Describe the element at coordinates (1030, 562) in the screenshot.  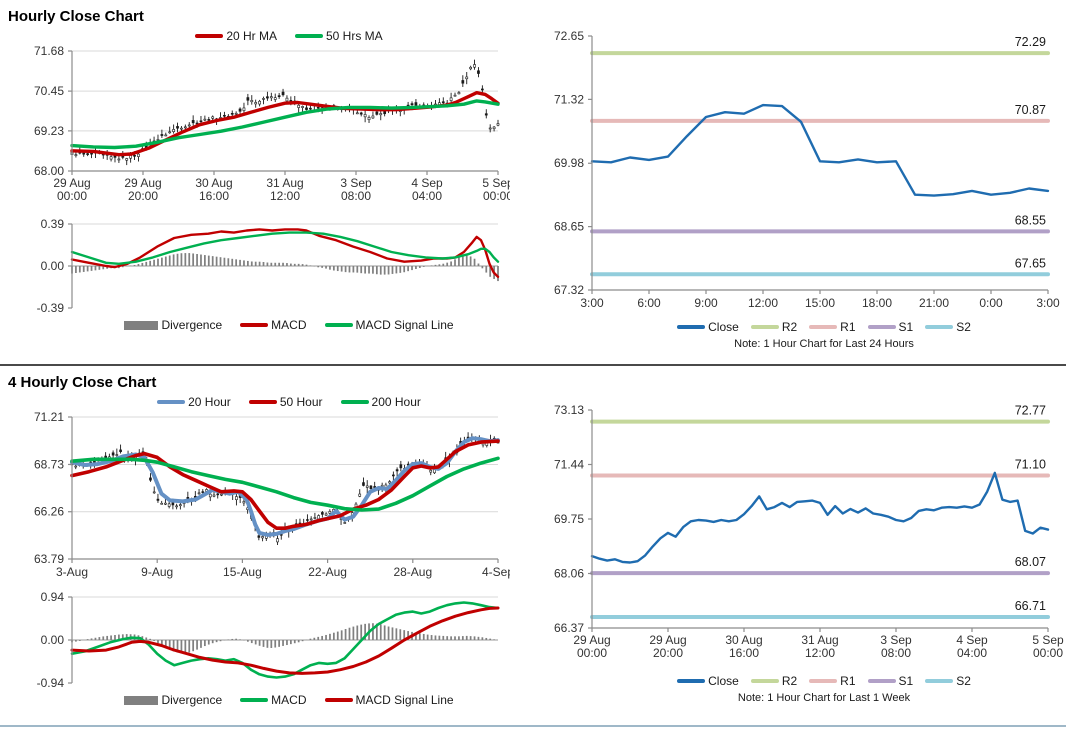
I see `svg-text: 68.07` at that location.